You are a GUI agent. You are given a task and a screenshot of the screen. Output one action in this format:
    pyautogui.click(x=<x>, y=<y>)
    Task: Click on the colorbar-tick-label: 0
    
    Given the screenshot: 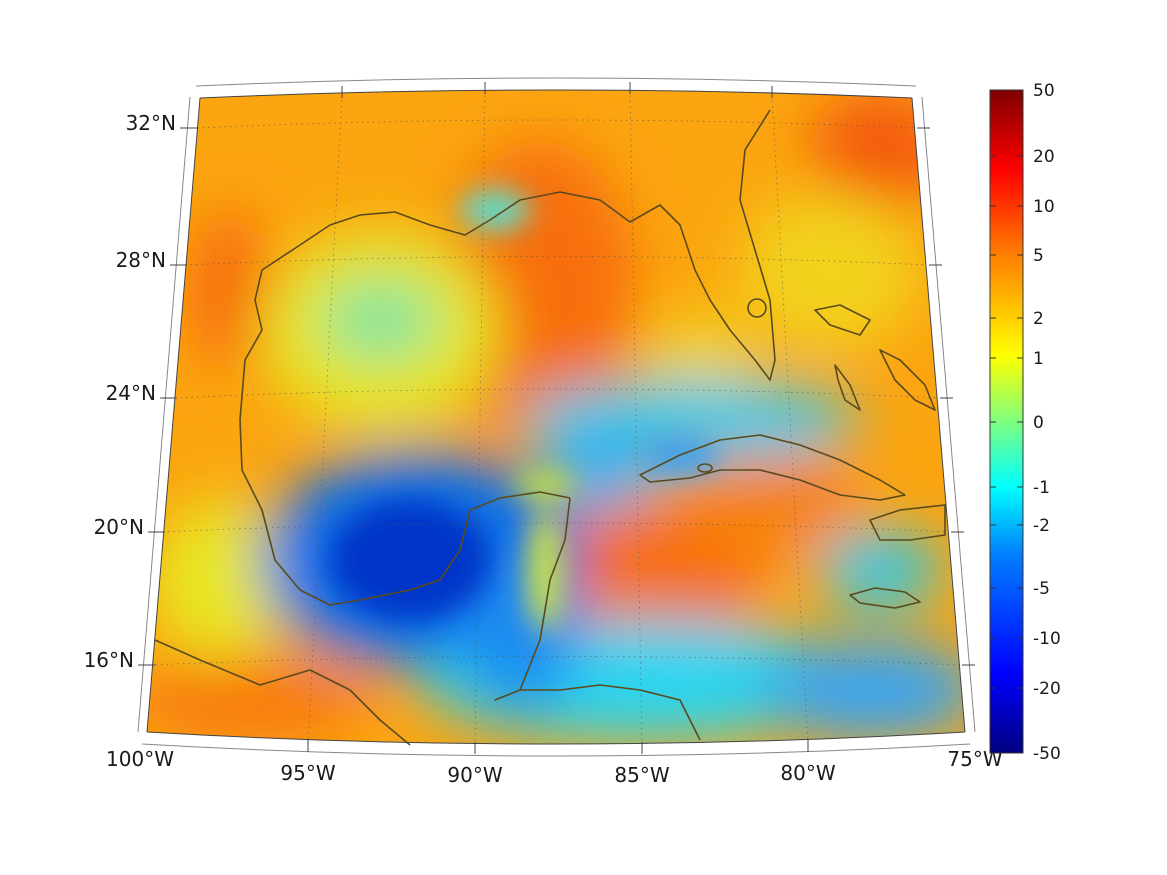 What is the action you would take?
    pyautogui.click(x=1038, y=423)
    